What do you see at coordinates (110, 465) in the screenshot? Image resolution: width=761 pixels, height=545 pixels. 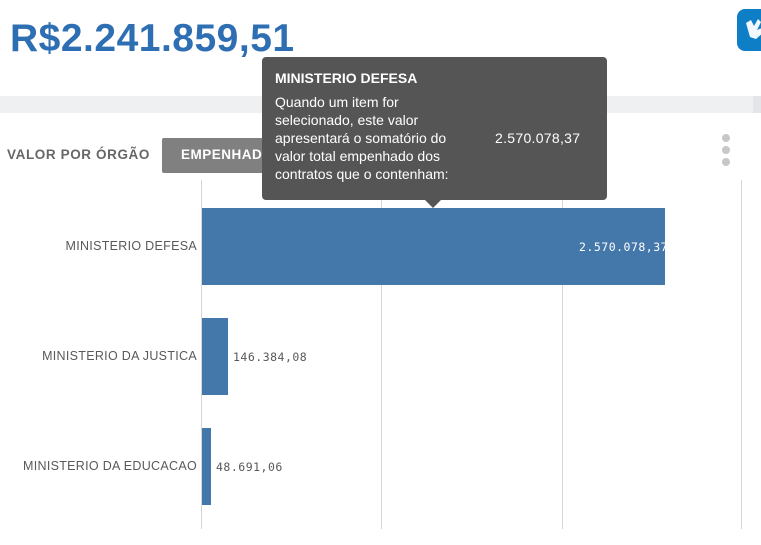 I see `category-label: MINISTERIO DA EDUCACAO` at bounding box center [110, 465].